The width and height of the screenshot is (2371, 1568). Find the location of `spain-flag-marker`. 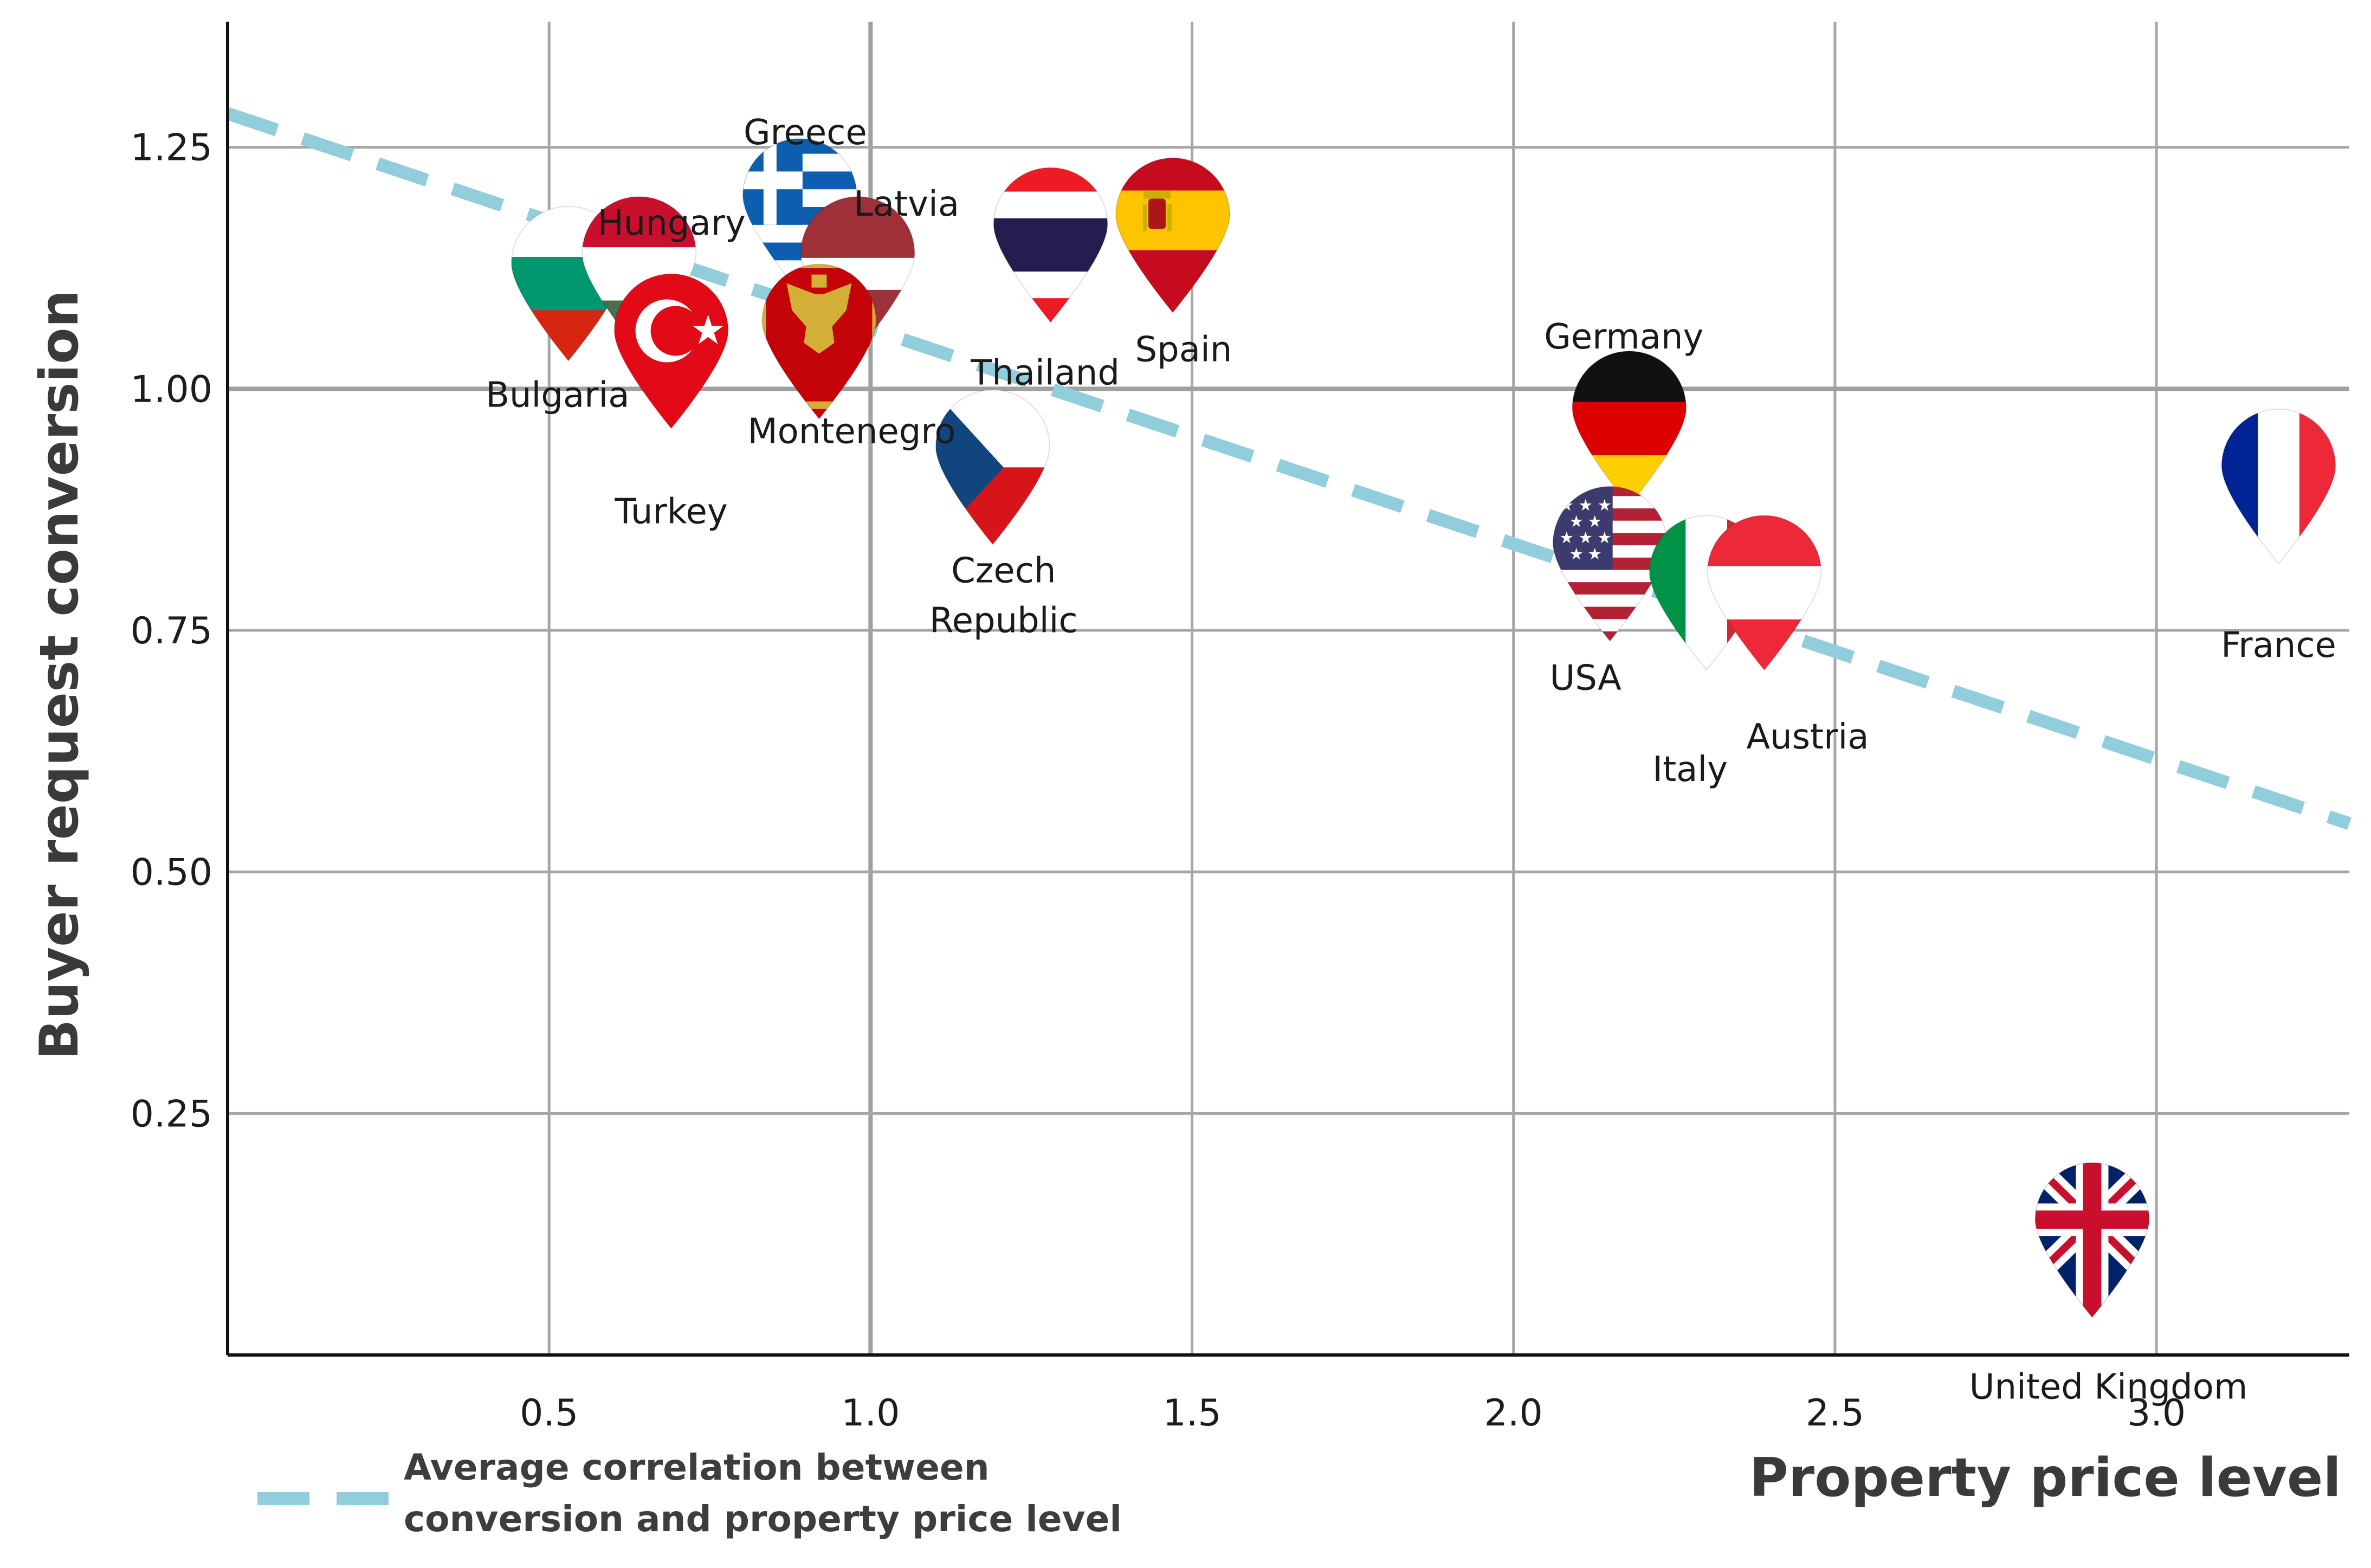

spain-flag-marker is located at coordinates (1172, 235).